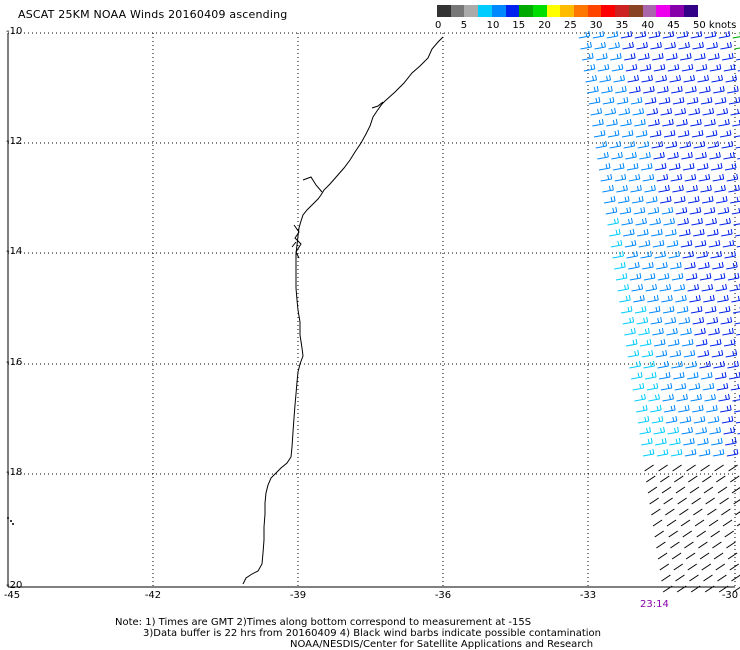 The height and width of the screenshot is (650, 740). Describe the element at coordinates (14, 362) in the screenshot. I see `latitude-label: -16` at that location.